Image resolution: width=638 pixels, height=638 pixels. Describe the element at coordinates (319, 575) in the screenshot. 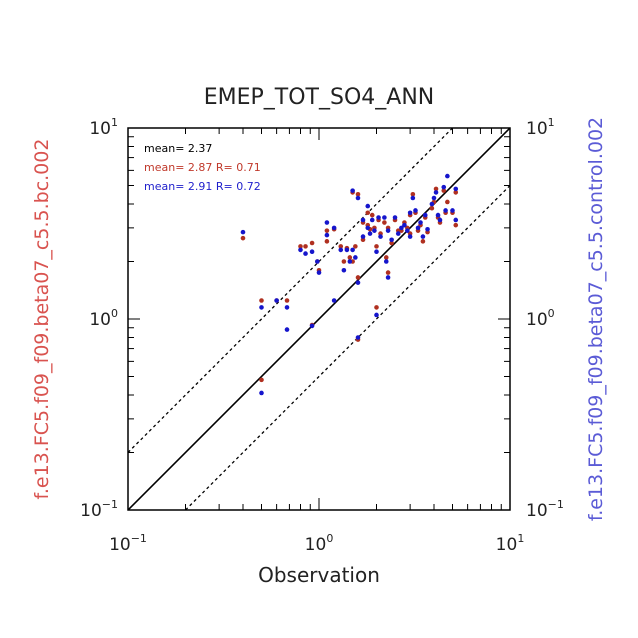

I see `x-axis-label: Observation` at that location.